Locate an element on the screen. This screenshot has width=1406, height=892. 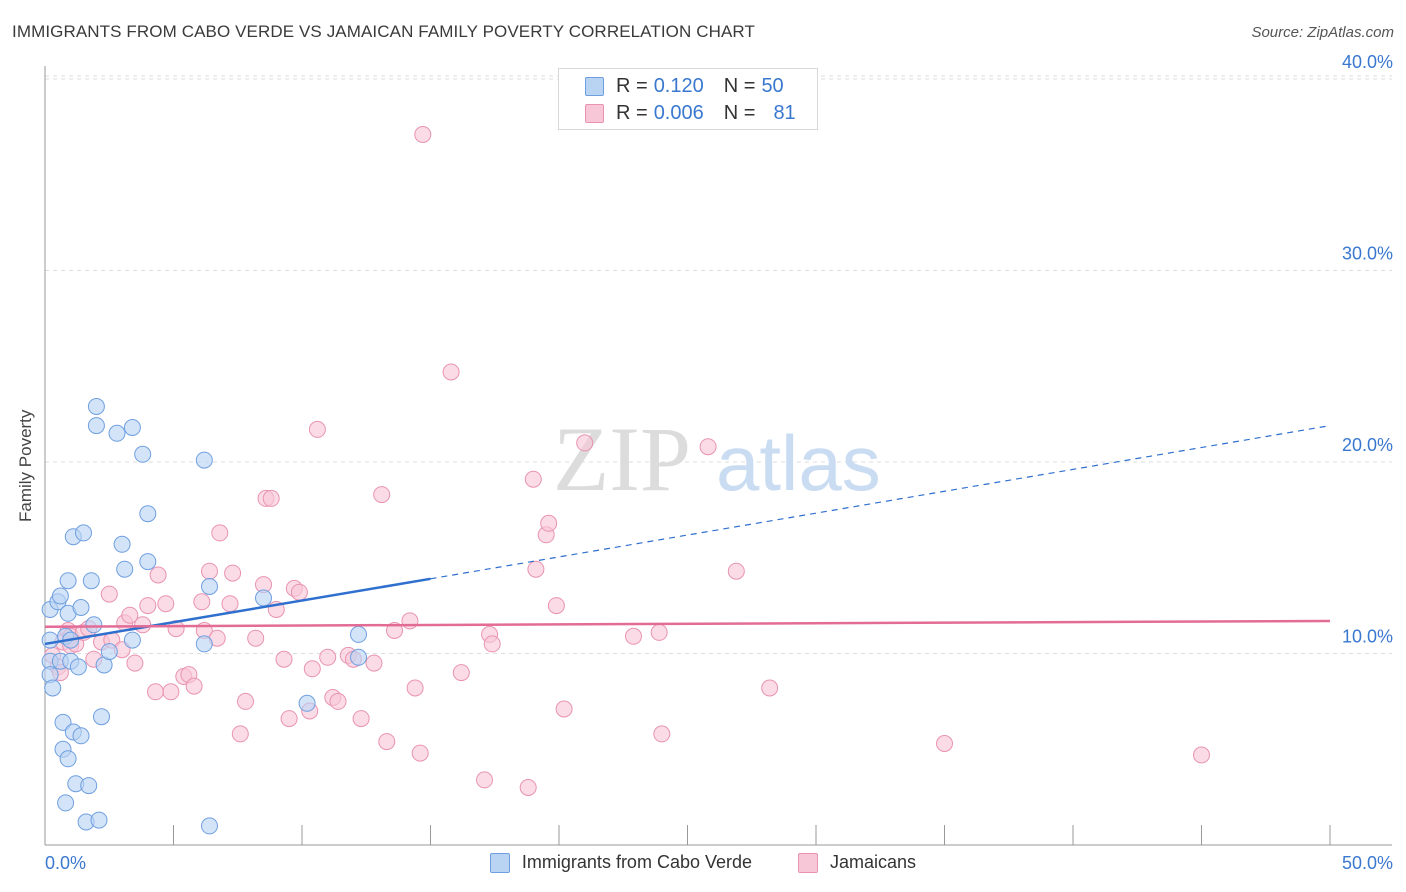
trend-line-cabo-verde is located at coordinates (237, 611).